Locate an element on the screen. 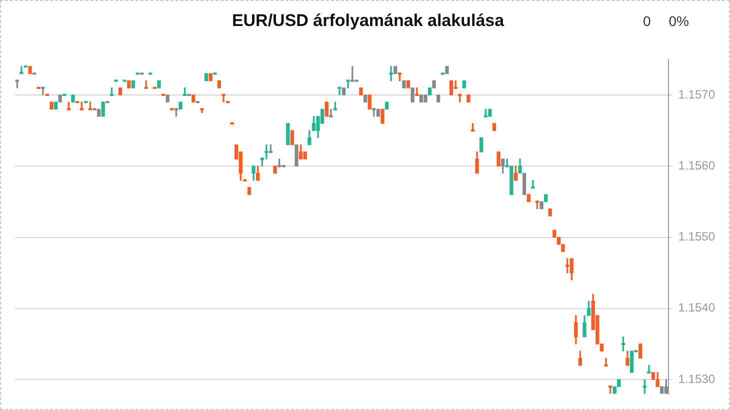 This screenshot has height=410, width=730. y-tick-label: 1.1530 is located at coordinates (697, 379).